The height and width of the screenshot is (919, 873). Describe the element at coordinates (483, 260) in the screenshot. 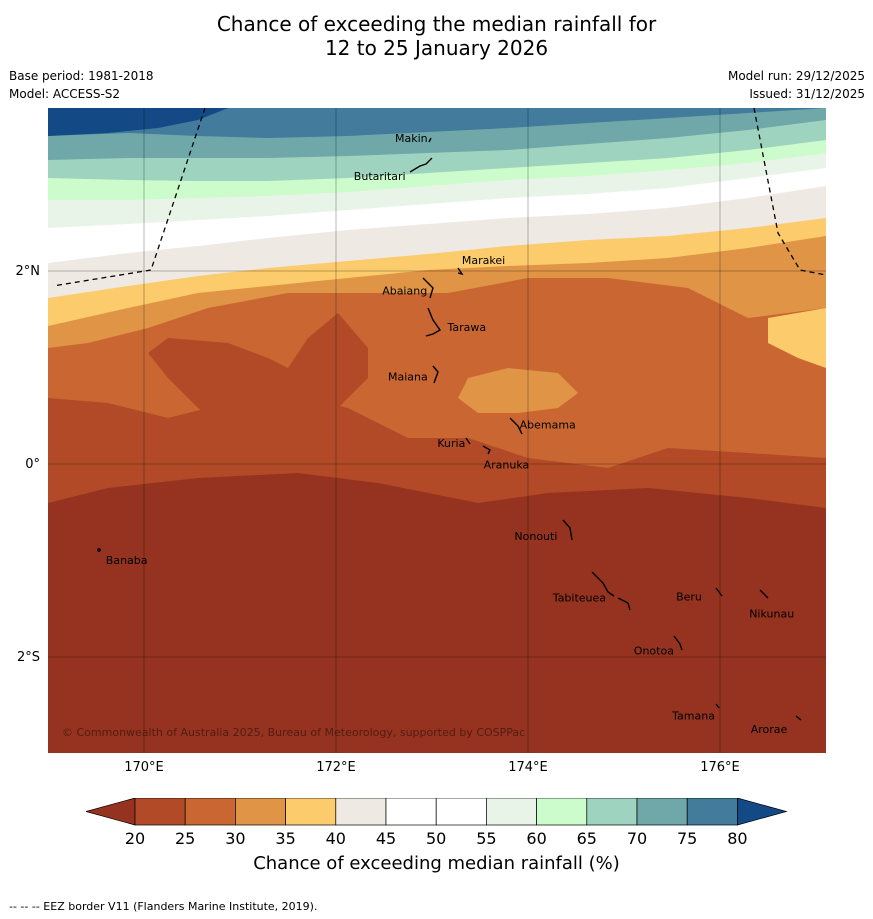

I see `place-label-marakei: Marakei` at that location.